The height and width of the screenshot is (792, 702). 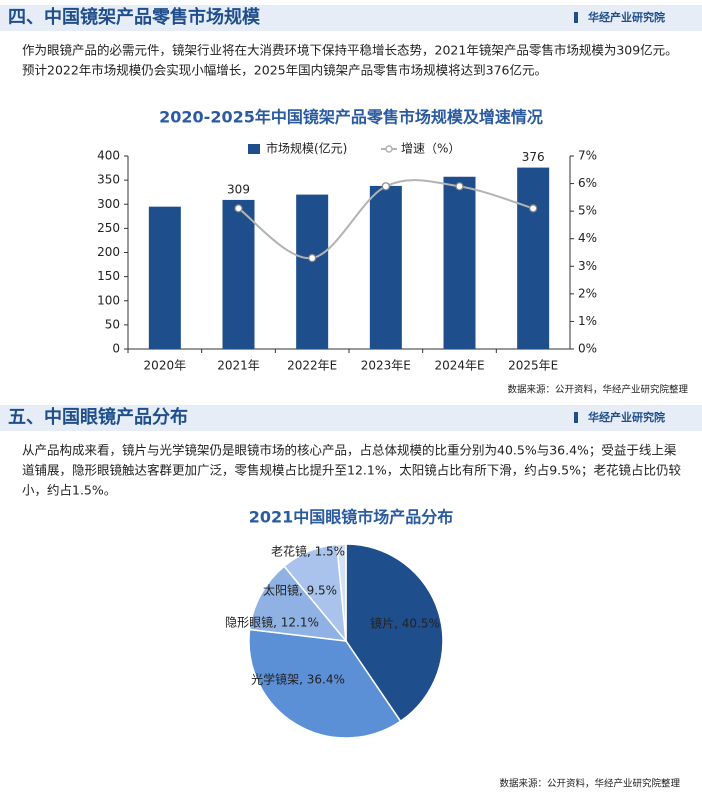 I want to click on y2-tick-label: 6%, so click(x=587, y=183).